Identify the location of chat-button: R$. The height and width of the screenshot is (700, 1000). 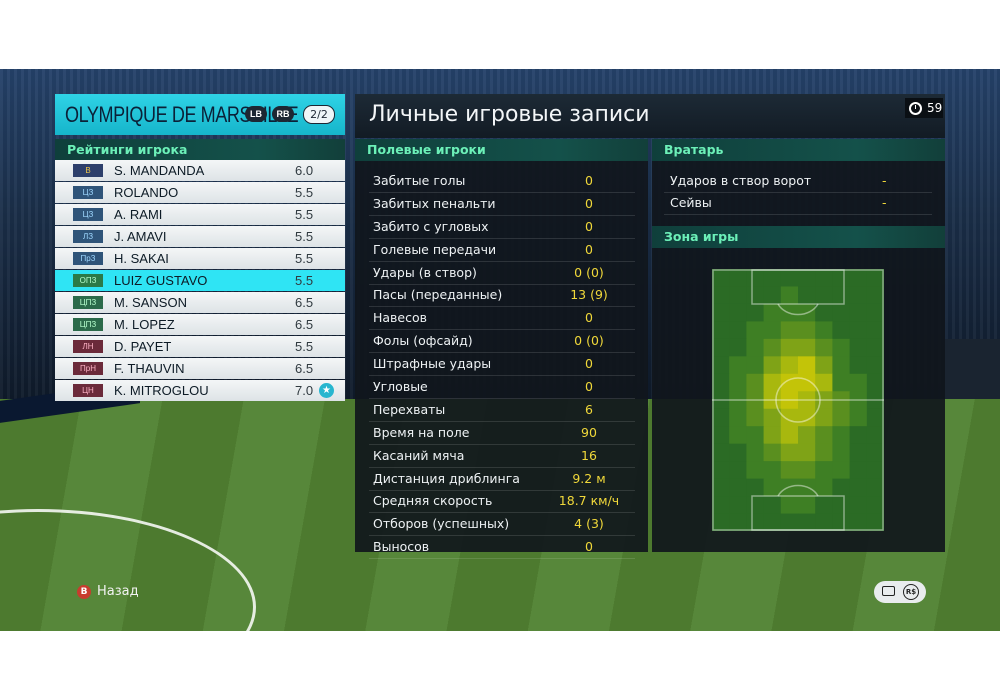
(900, 592).